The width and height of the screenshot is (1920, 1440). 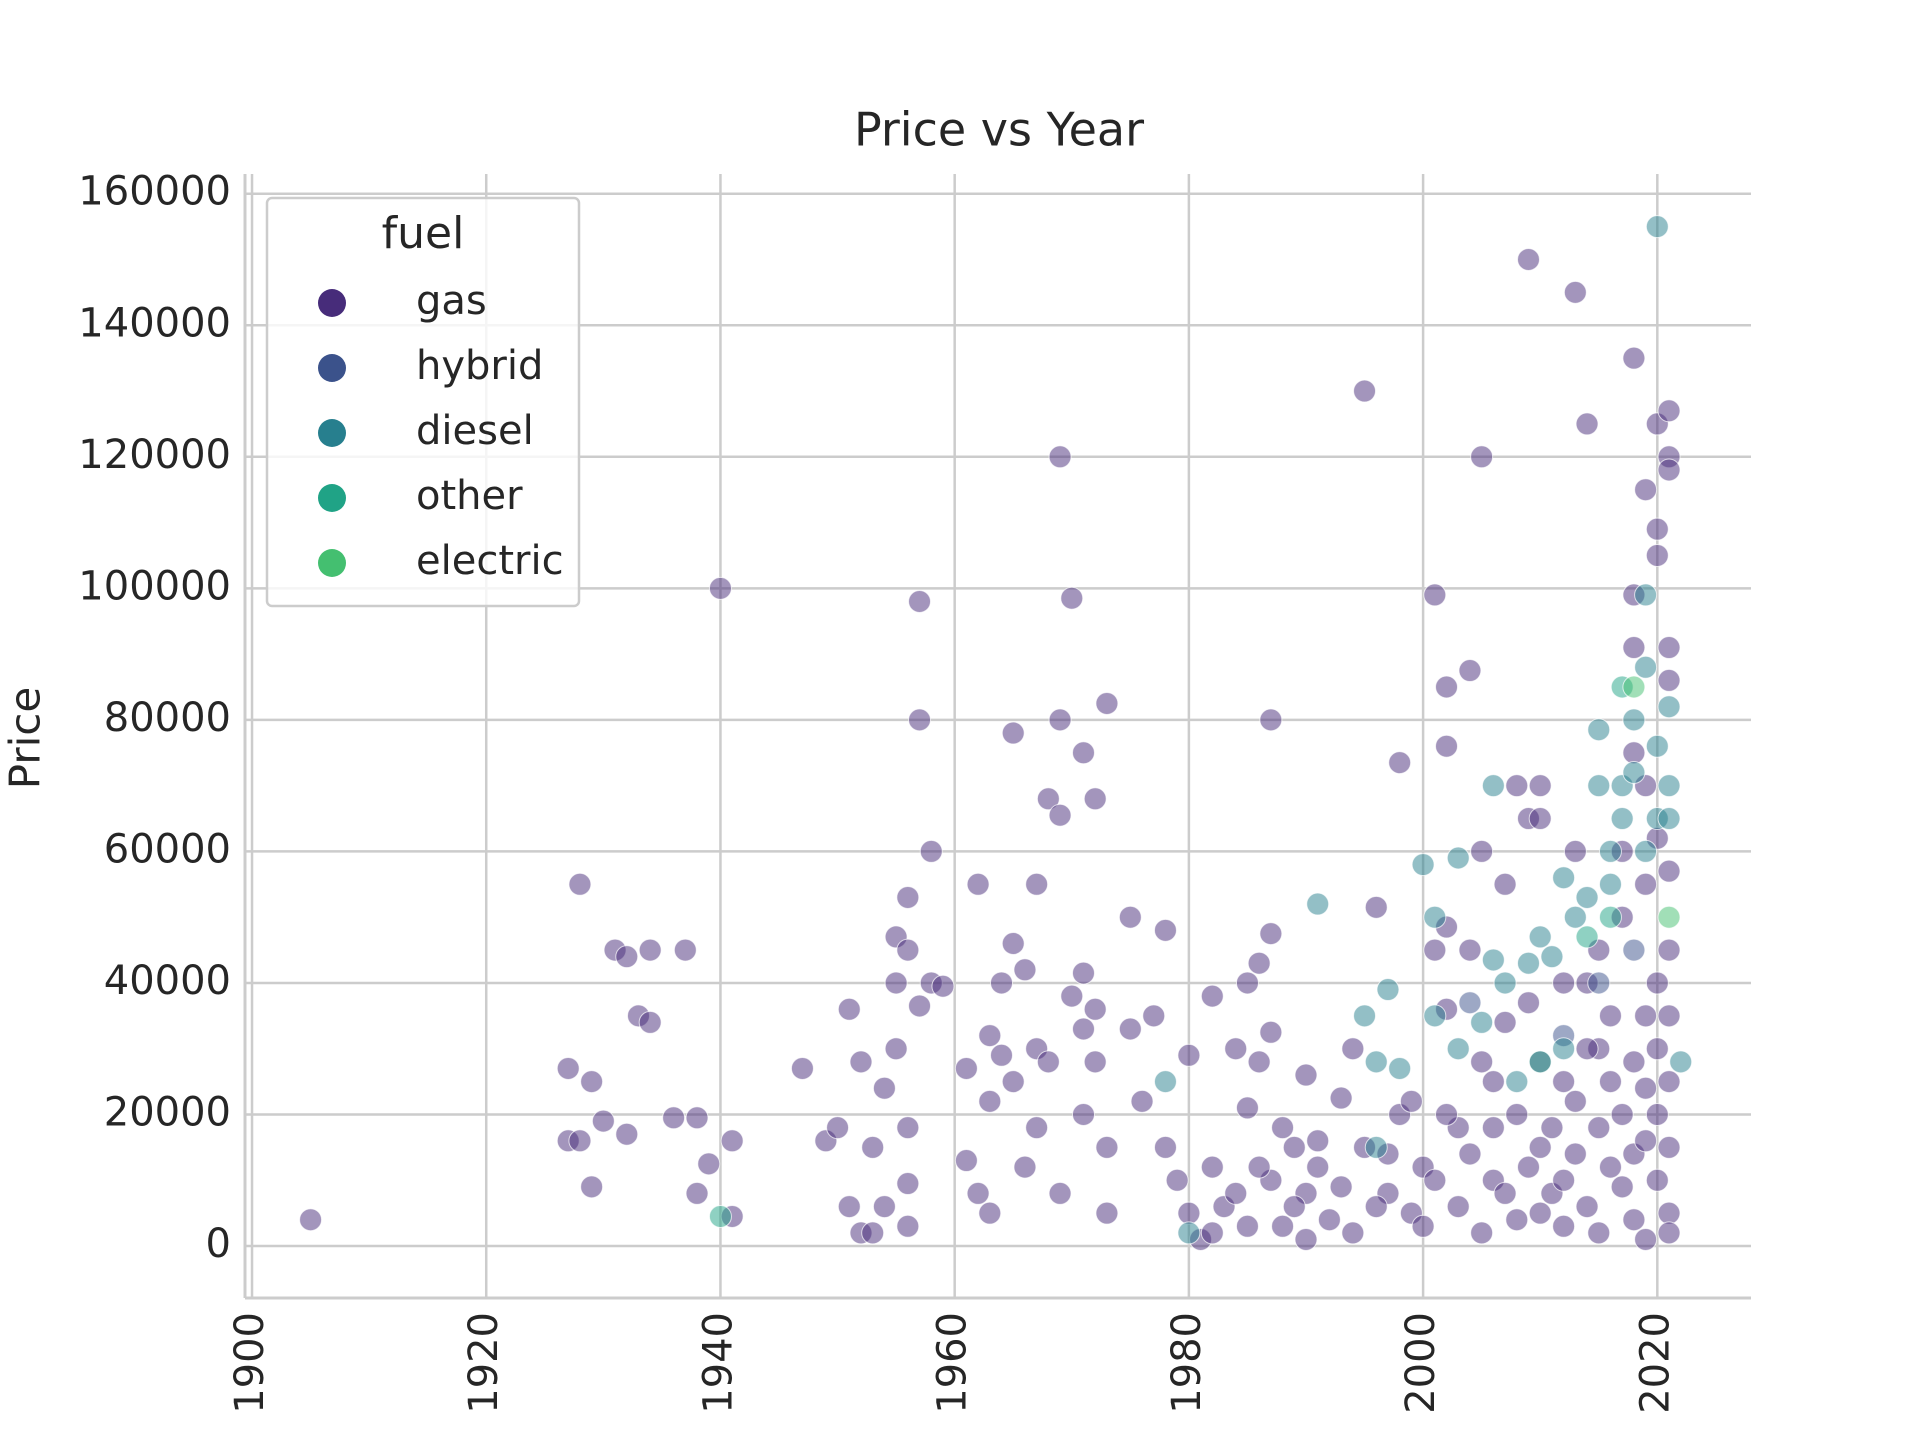 I want to click on y-tick-label: 20000, so click(x=167, y=1113).